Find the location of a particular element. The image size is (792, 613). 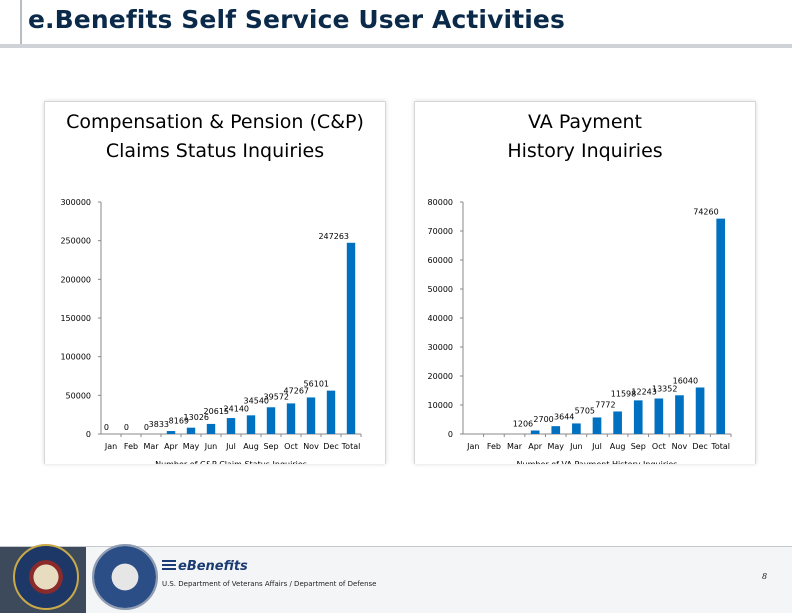

y-tick-label: 250000 is located at coordinates (75, 241).